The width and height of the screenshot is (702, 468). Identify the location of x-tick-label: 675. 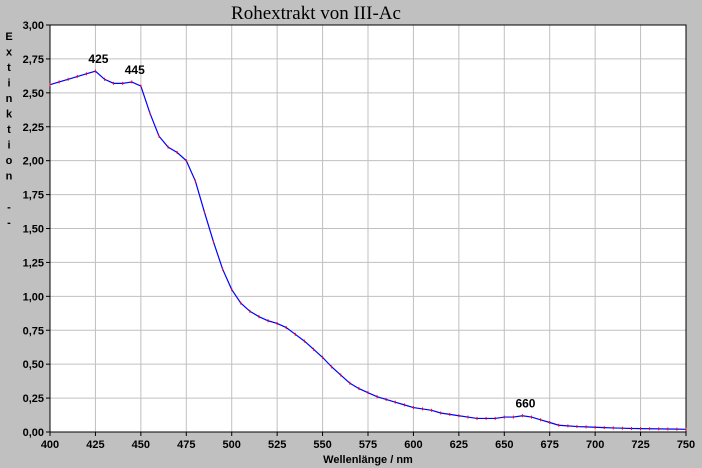
(550, 445).